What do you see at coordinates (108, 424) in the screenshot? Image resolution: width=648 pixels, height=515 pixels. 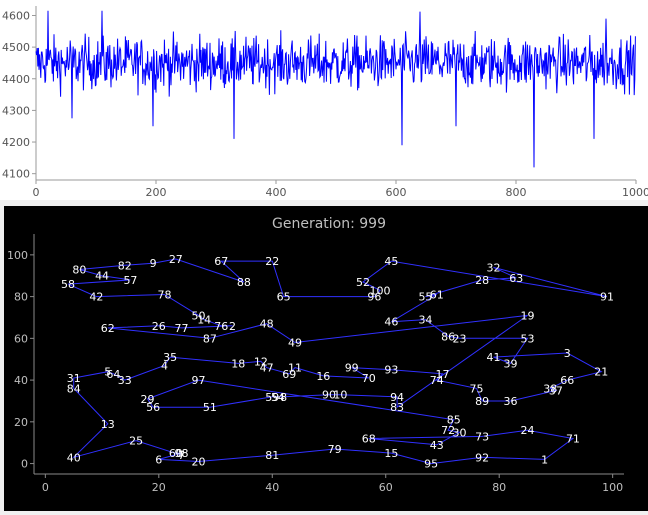 I see `city-label: 13` at bounding box center [108, 424].